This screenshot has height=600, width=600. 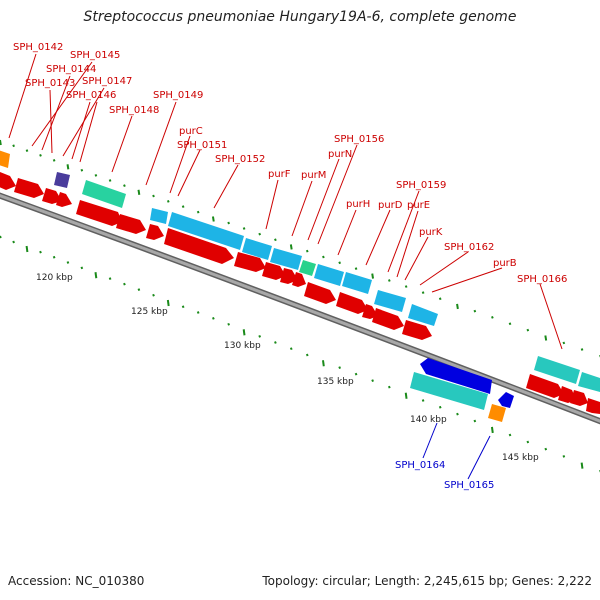 What do you see at coordinates (279, 174) in the screenshot?
I see `gene-label: purF` at bounding box center [279, 174].